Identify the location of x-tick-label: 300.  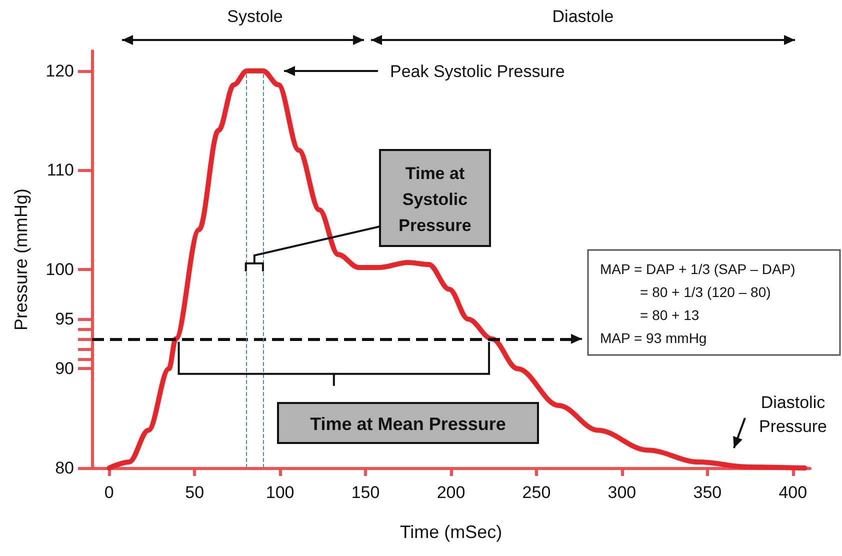
(622, 492).